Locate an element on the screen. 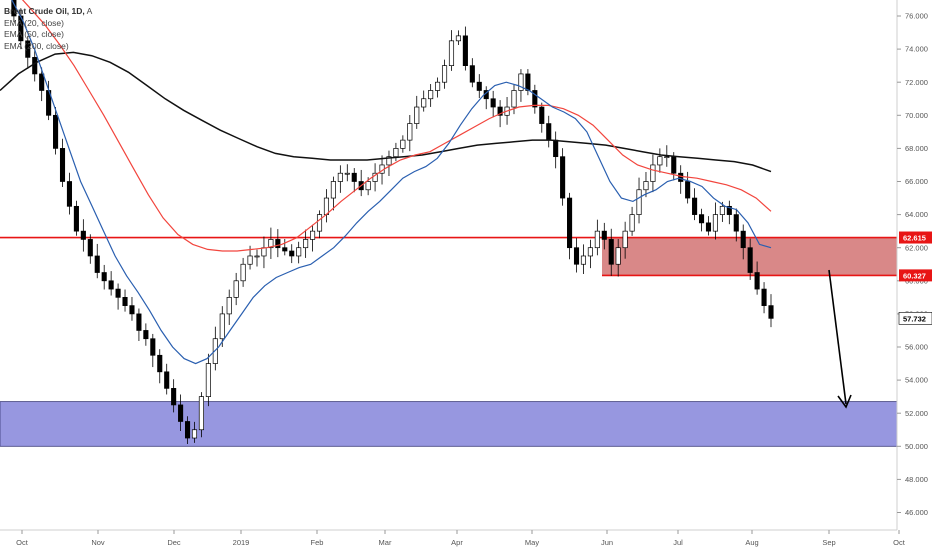 The image size is (932, 550). price-tag-resistance-top-bg is located at coordinates (915, 237).